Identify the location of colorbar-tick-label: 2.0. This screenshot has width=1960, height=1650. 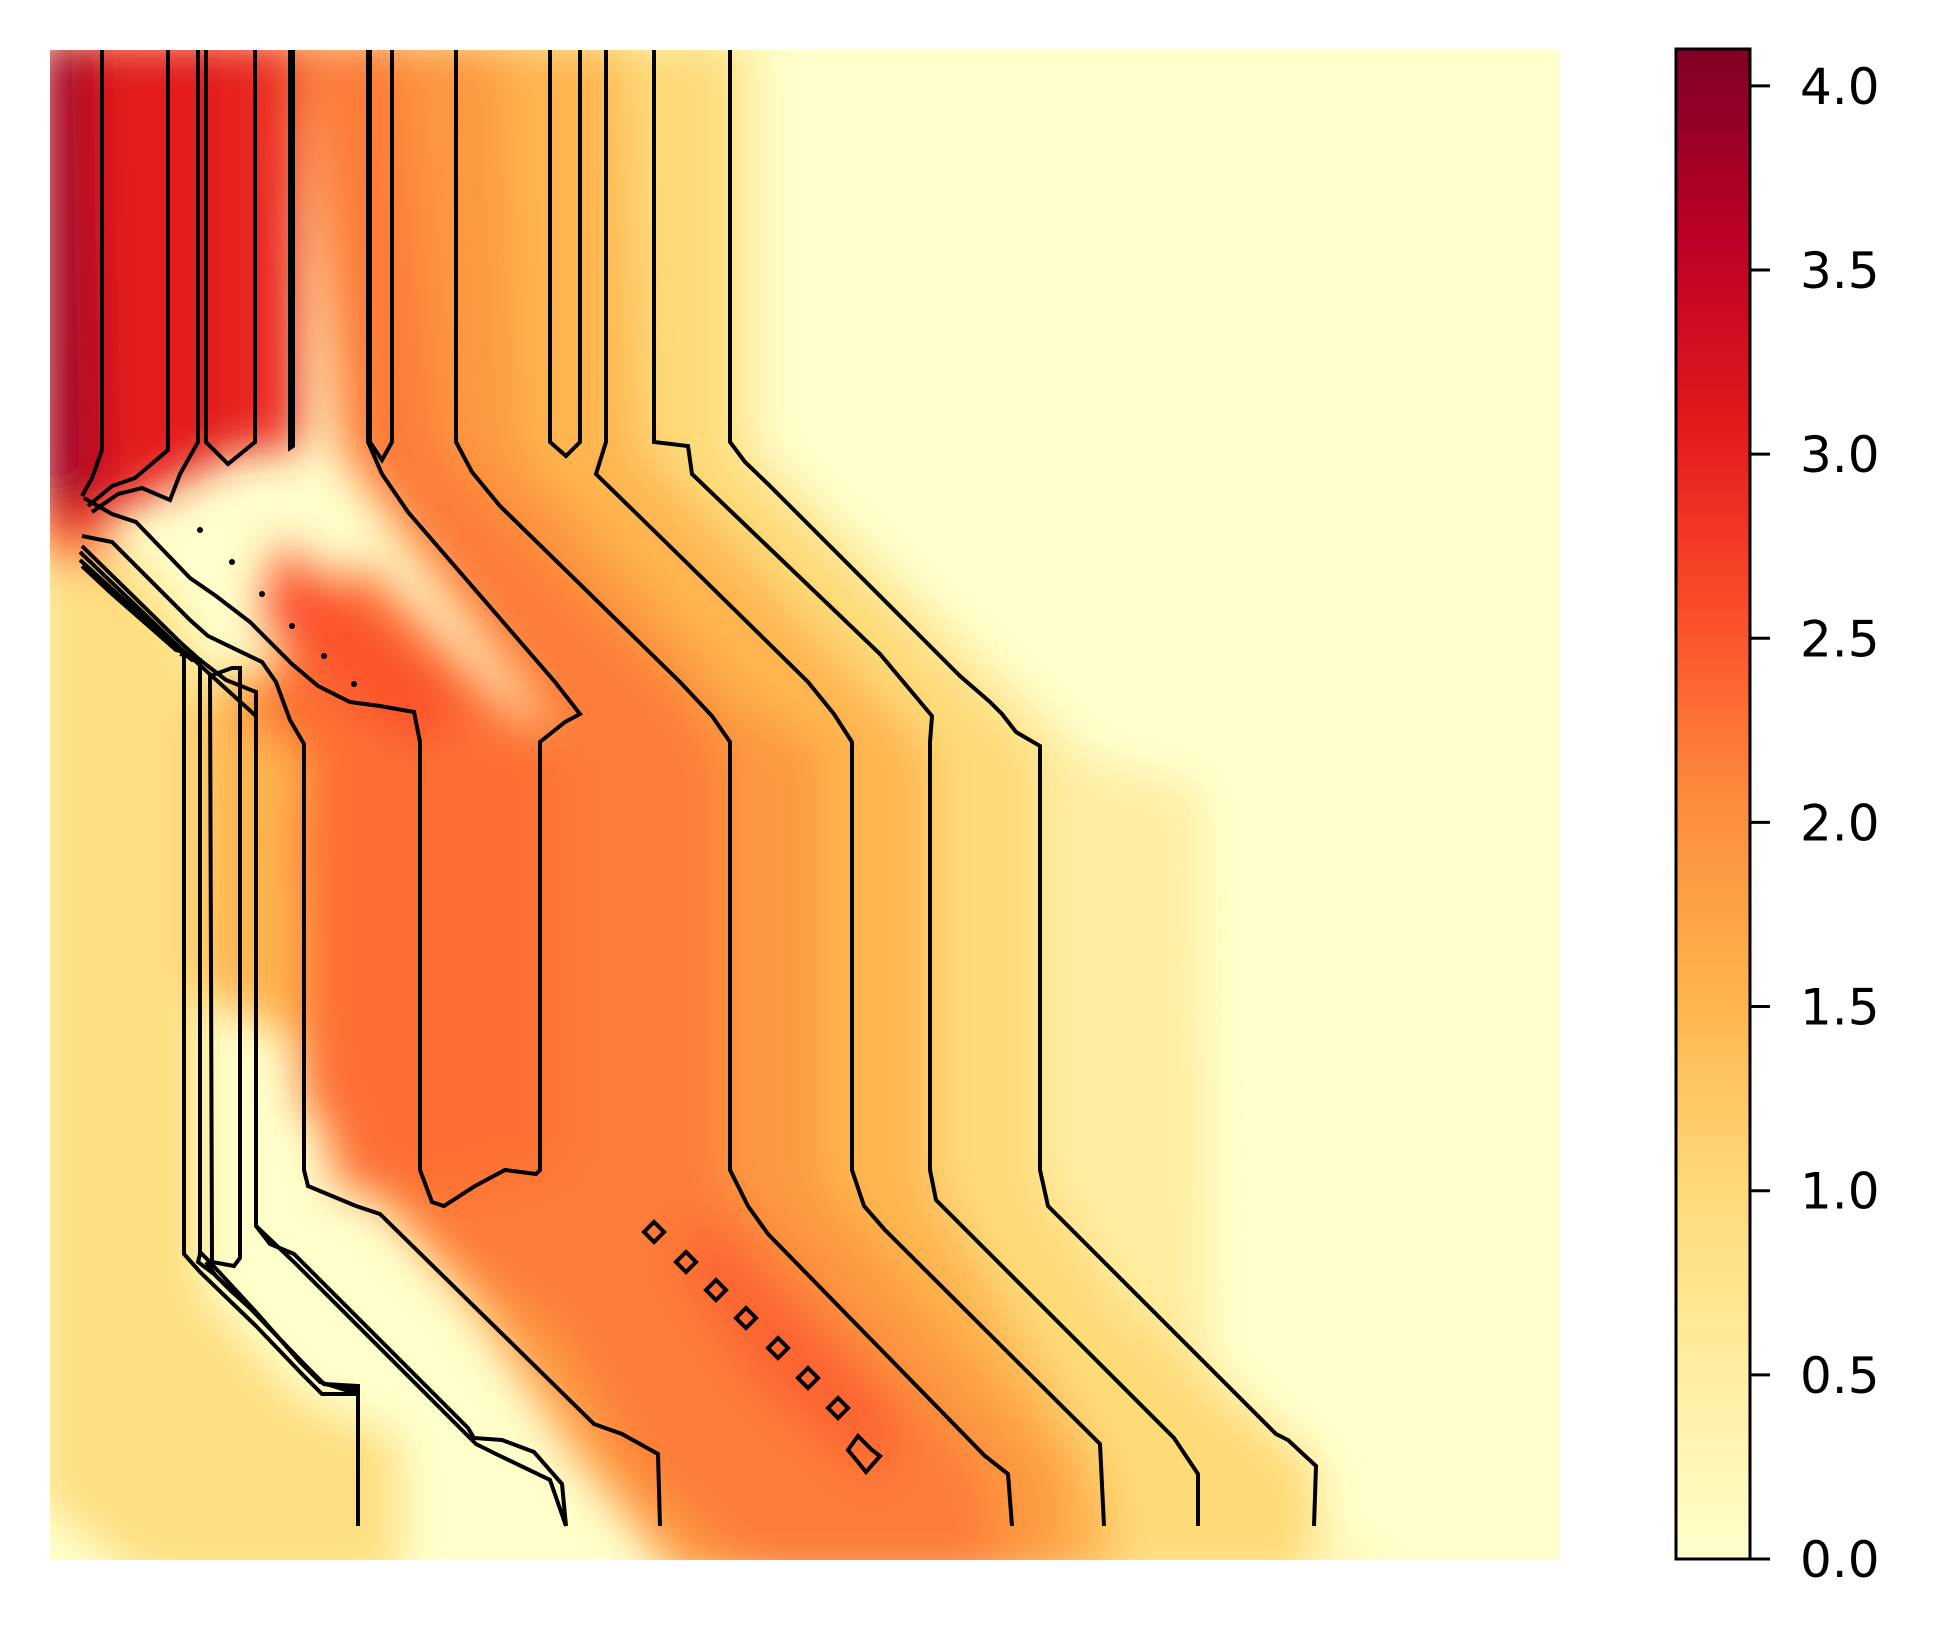
(1840, 823).